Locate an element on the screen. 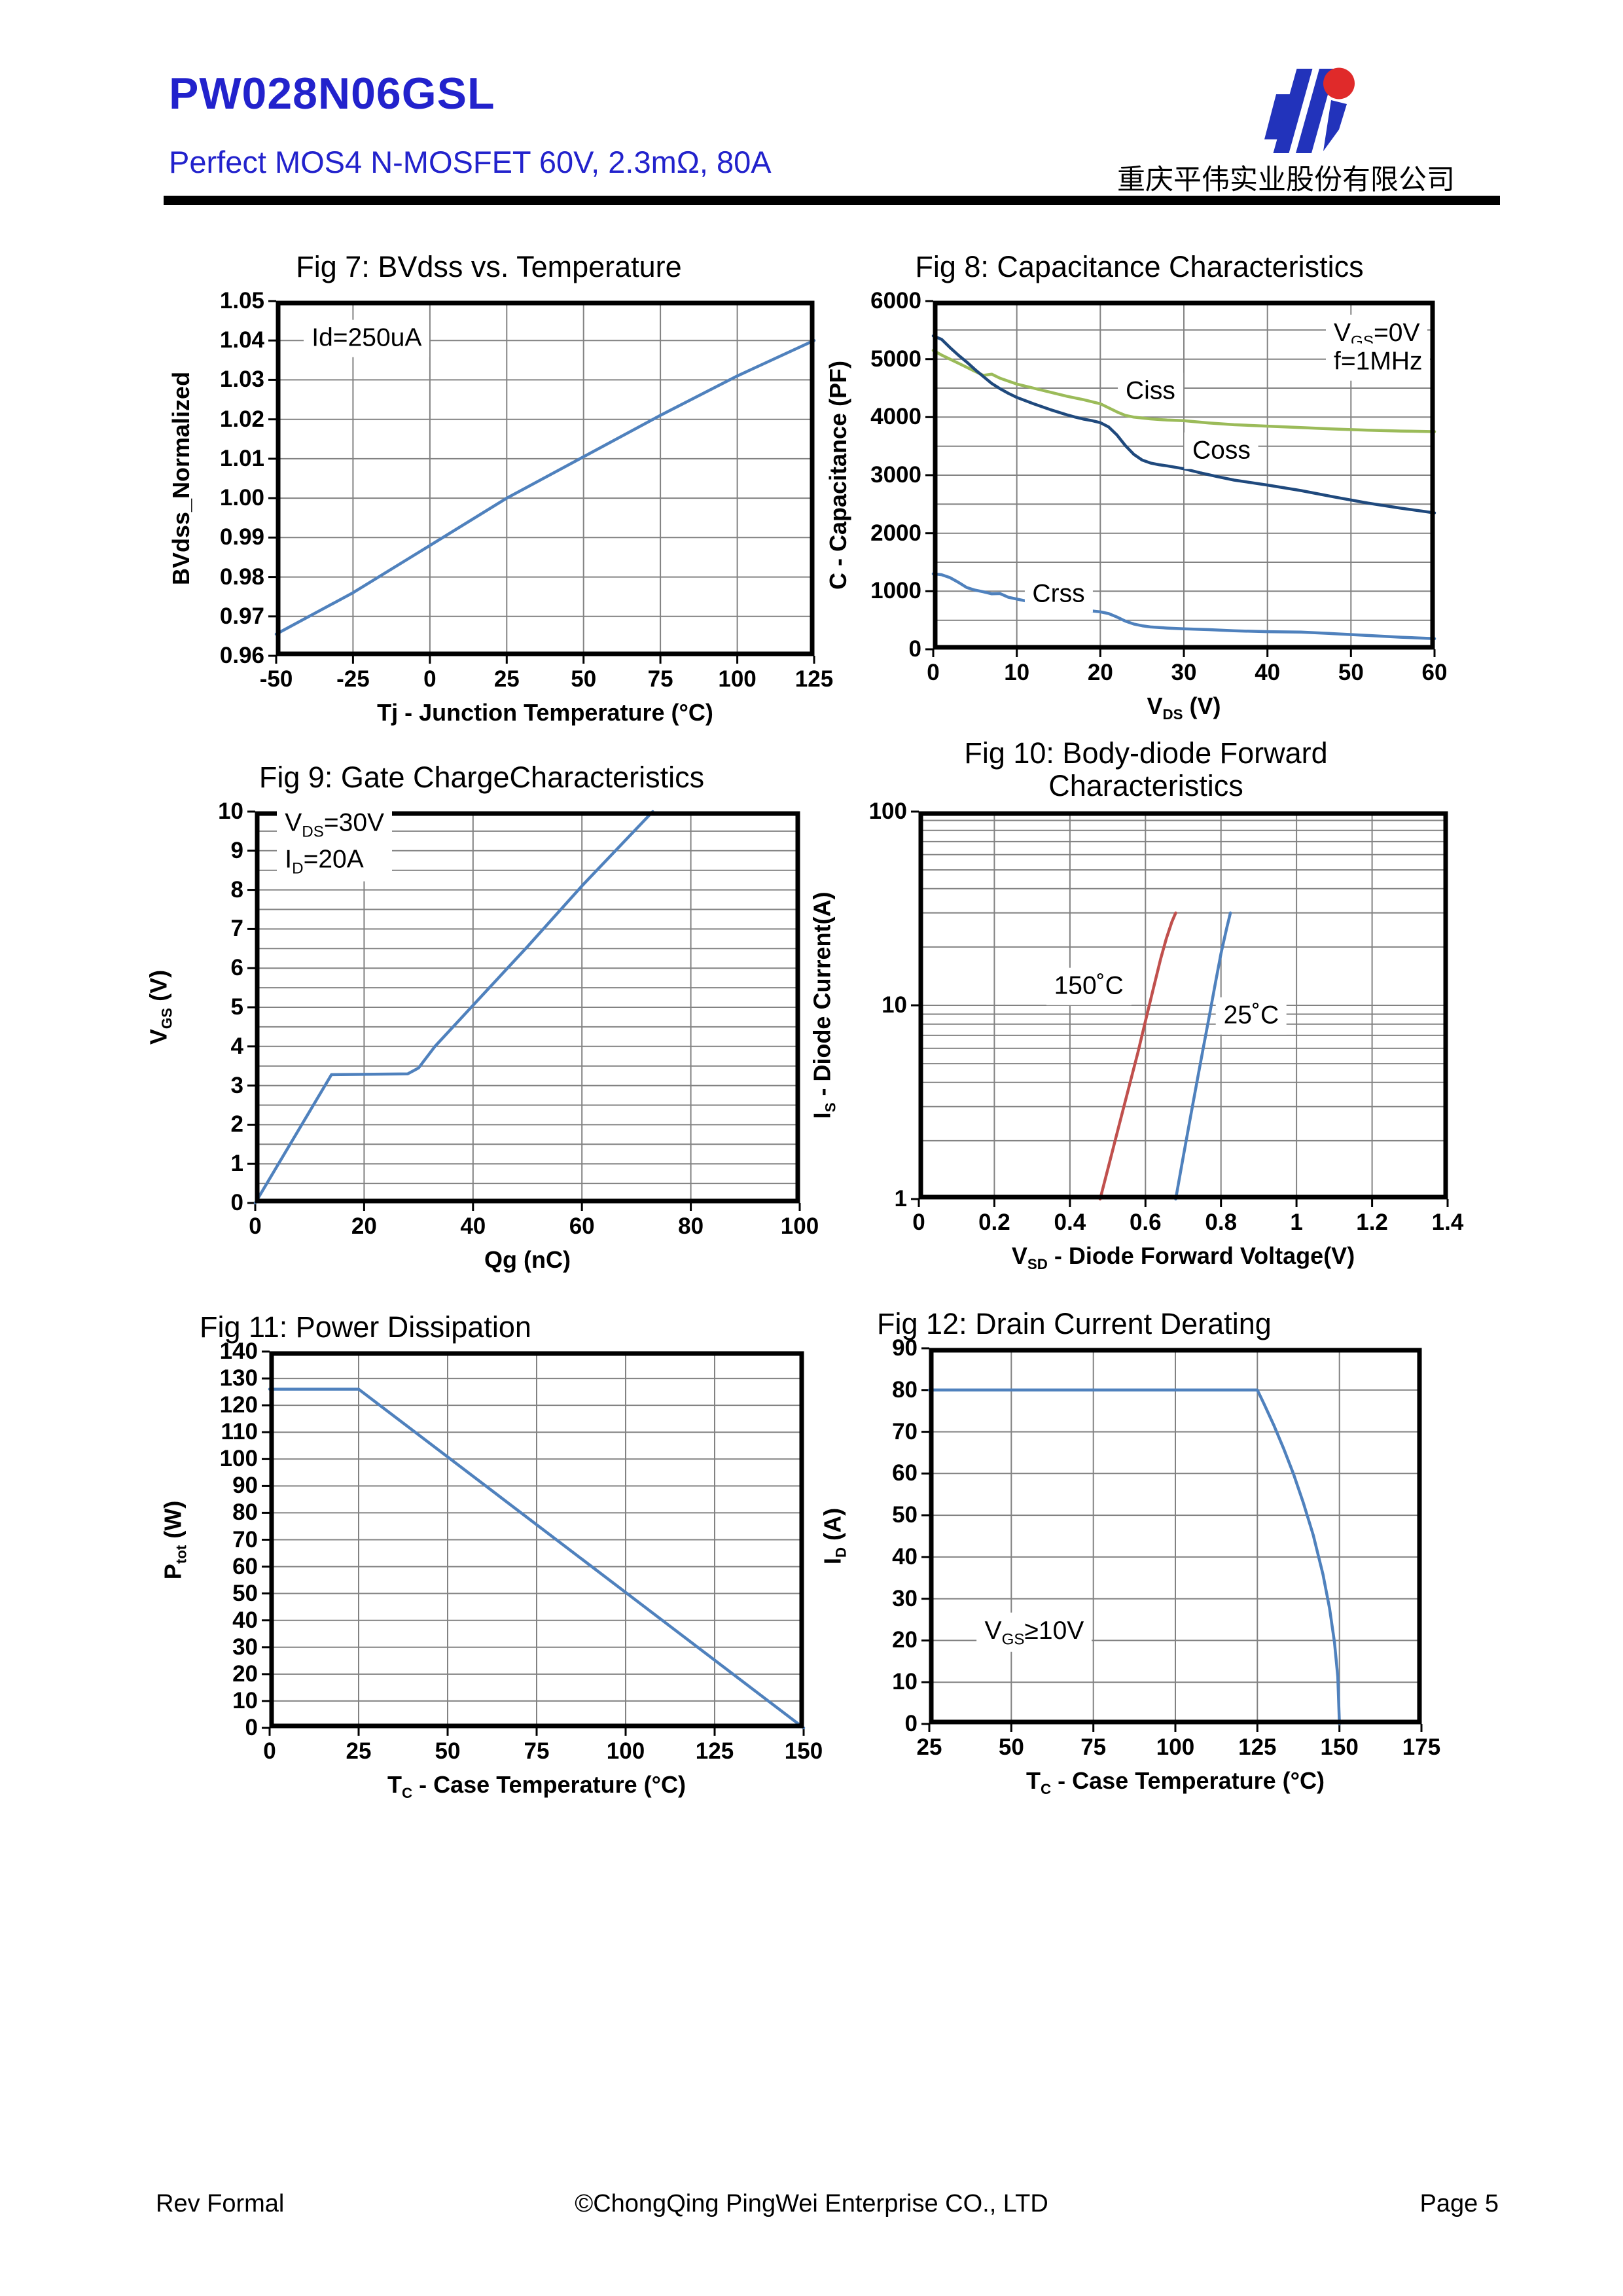 The width and height of the screenshot is (1623, 2296). part-subtitle: Perfect MOS4 N-MOSFET 60V, 2.3mΩ, 80A is located at coordinates (470, 162).